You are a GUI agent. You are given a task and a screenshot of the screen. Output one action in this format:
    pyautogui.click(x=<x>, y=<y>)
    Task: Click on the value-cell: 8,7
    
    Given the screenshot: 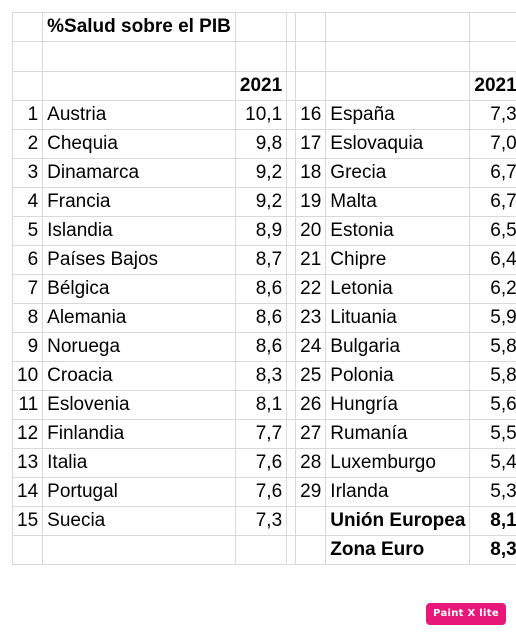 What is the action you would take?
    pyautogui.click(x=261, y=260)
    